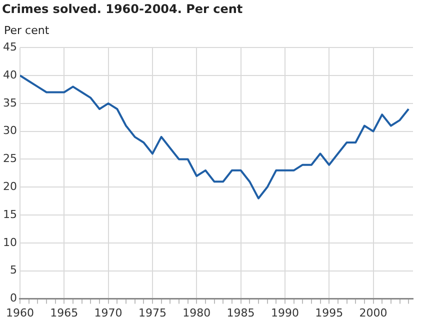  I want to click on y-tick-label: 30, so click(9, 131).